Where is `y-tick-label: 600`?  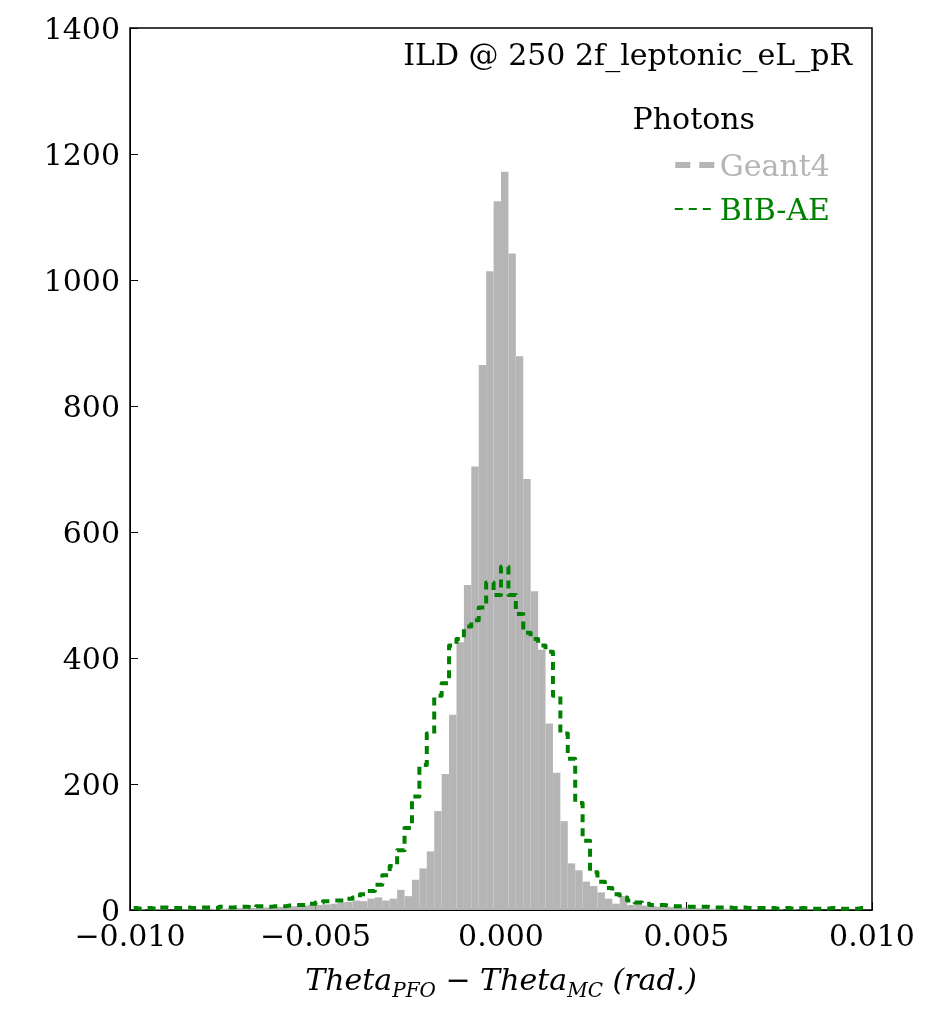 y-tick-label: 600 is located at coordinates (91, 532).